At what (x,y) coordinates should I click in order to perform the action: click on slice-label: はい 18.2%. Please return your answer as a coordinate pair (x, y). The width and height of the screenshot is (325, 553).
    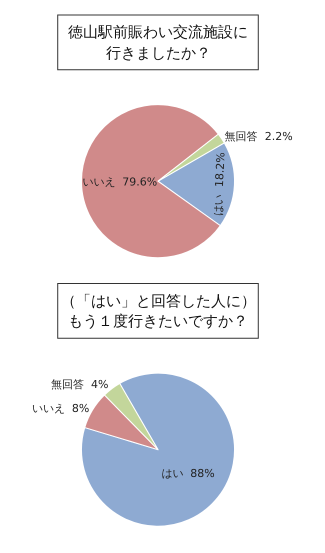
    Looking at the image, I should click on (219, 184).